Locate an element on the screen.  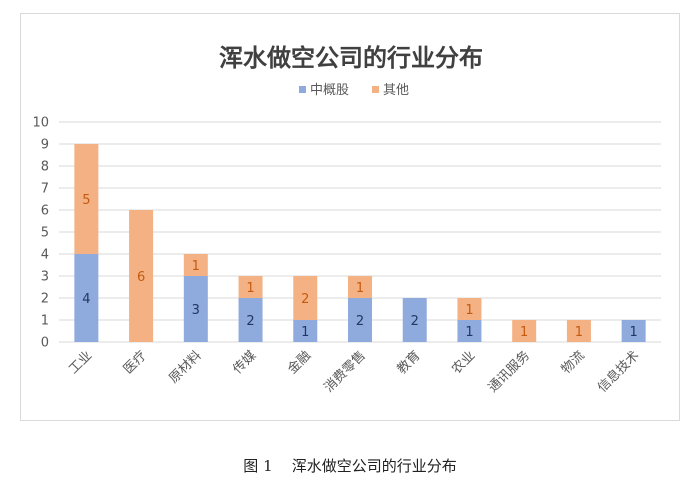
x-category-label: 原材料 is located at coordinates (185, 367).